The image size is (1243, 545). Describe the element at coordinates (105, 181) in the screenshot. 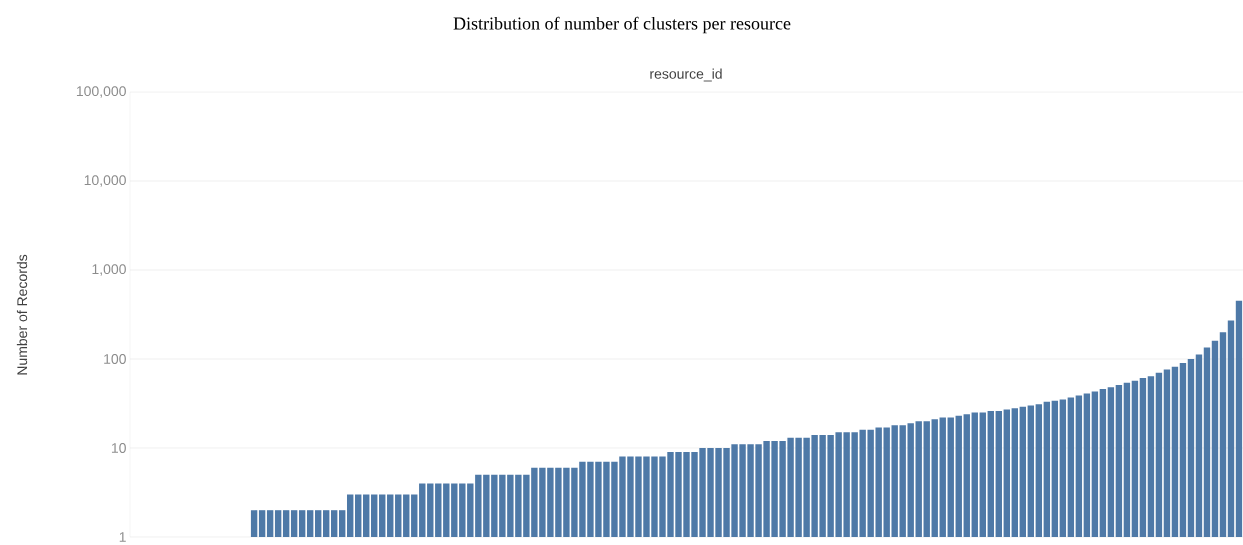

I see `y-tick-label: 10,000` at that location.